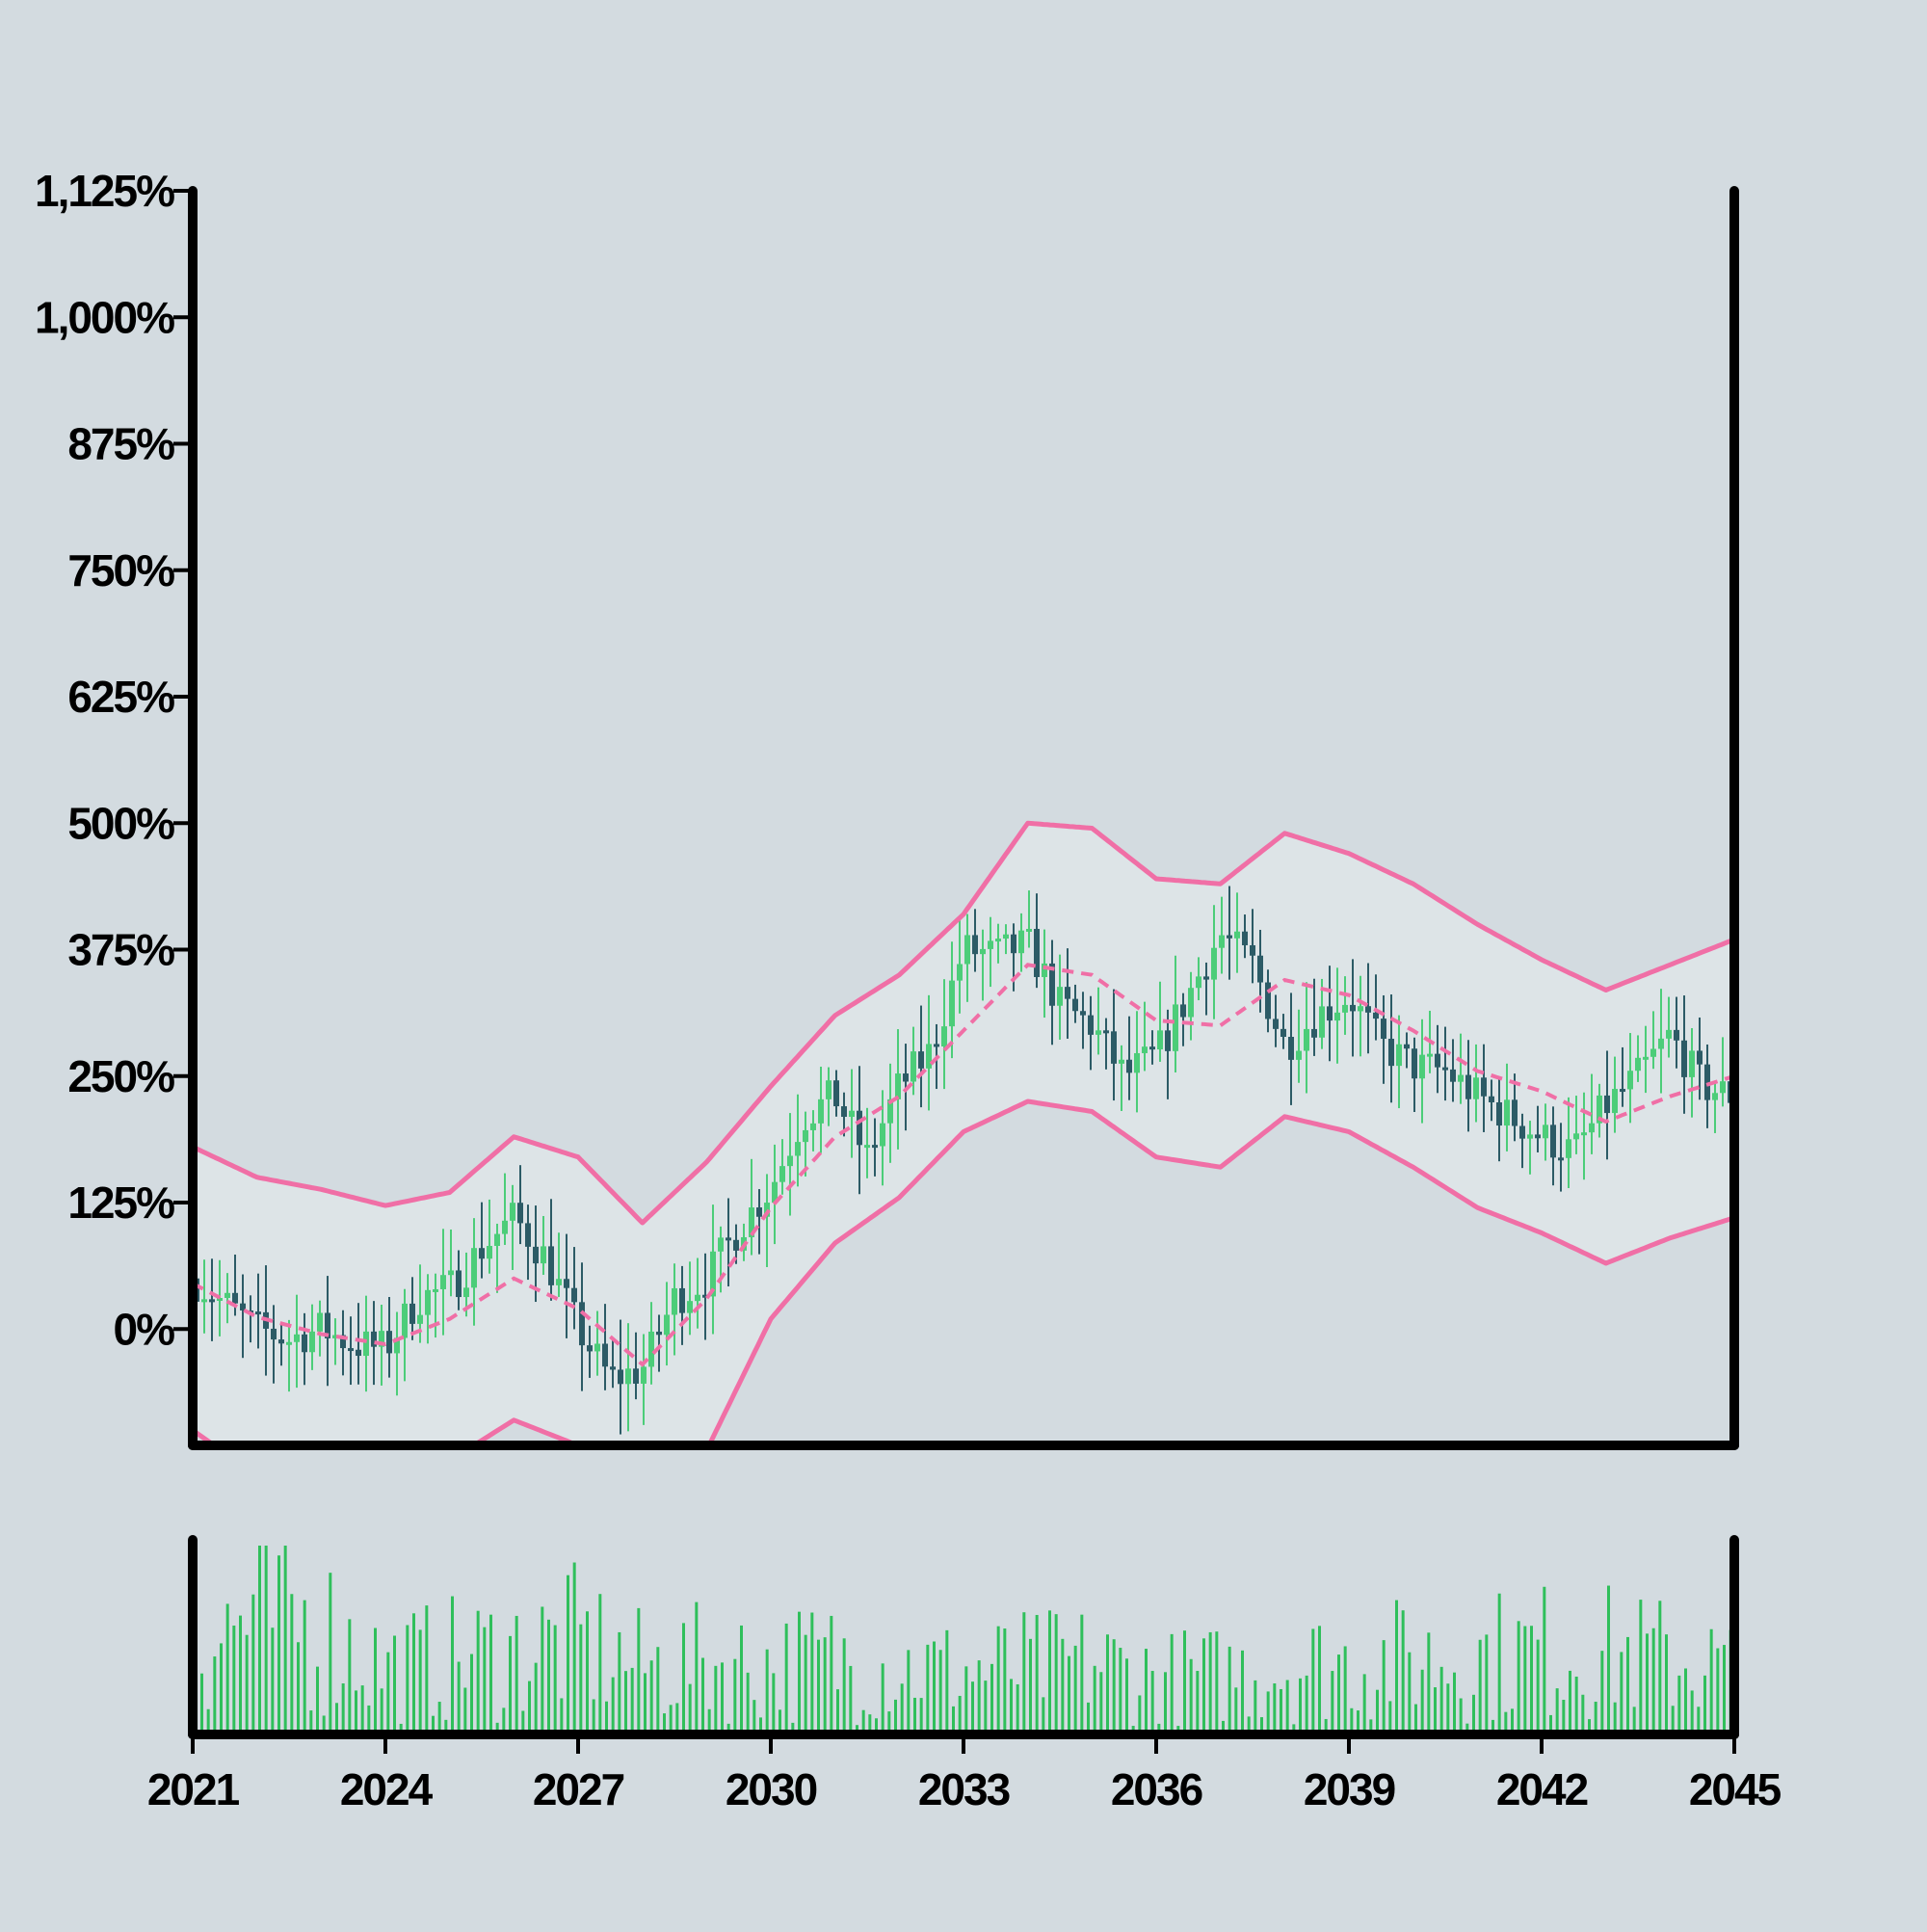 Image resolution: width=1927 pixels, height=1932 pixels. Describe the element at coordinates (193, 1789) in the screenshot. I see `x-tick-label: 2021` at that location.